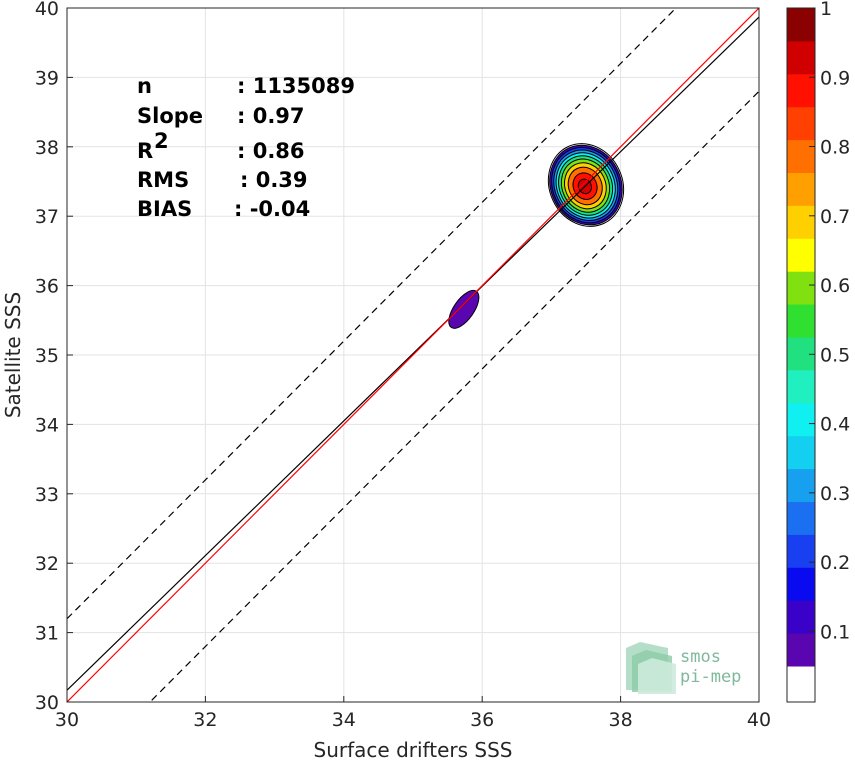  I want to click on logo-line1: smos, so click(700, 657).